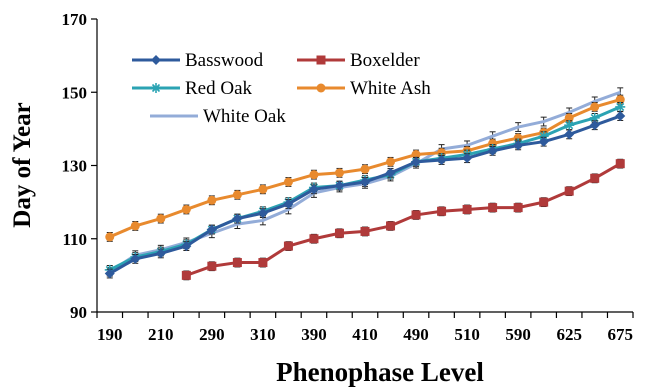  I want to click on x-tick-label: 210, so click(161, 334).